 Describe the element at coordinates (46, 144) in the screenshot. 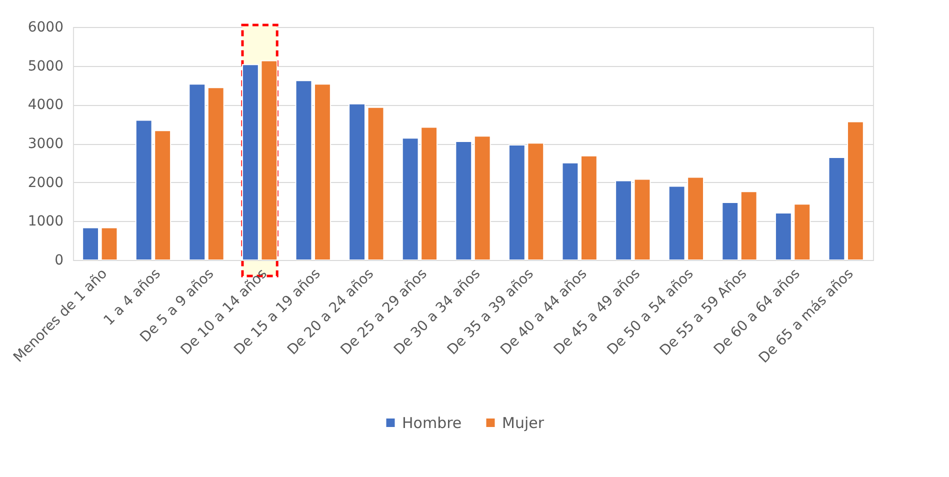

I see `y-tick-label: 3000` at that location.